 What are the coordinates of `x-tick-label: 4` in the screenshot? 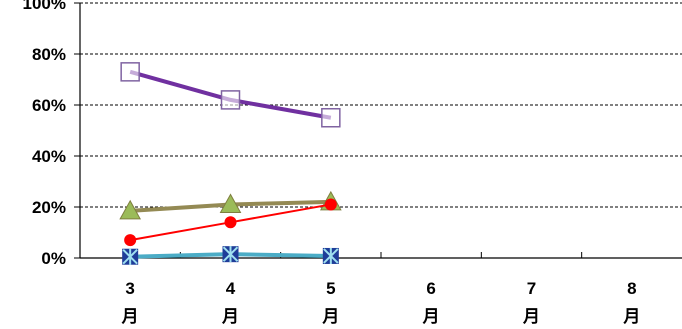 It's located at (231, 288).